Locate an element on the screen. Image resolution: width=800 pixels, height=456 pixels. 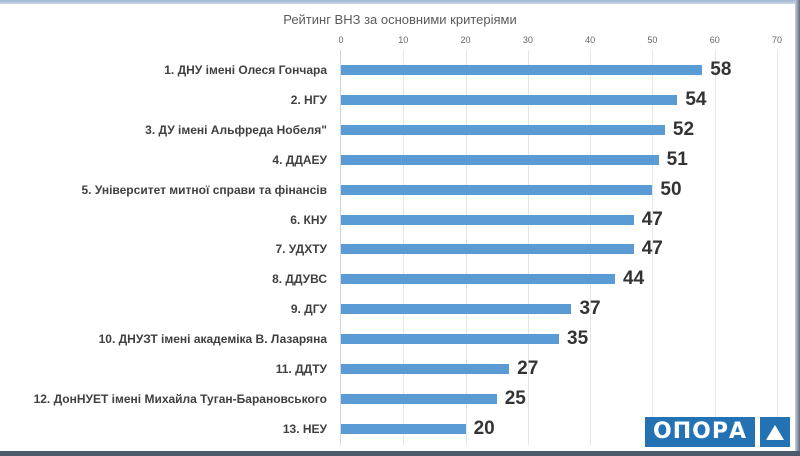
value-label: 37 is located at coordinates (590, 309).